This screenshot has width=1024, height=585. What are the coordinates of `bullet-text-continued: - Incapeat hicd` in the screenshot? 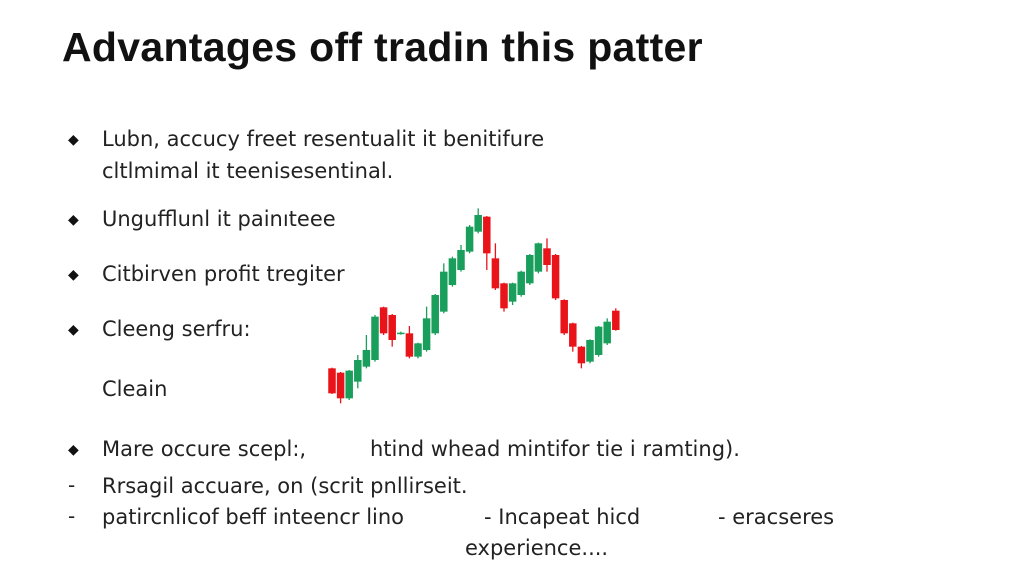 It's located at (562, 517).